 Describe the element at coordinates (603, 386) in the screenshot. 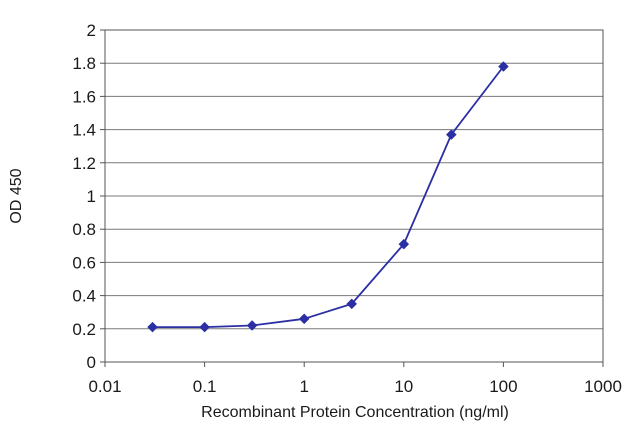

I see `x-tick-label: 1000` at that location.